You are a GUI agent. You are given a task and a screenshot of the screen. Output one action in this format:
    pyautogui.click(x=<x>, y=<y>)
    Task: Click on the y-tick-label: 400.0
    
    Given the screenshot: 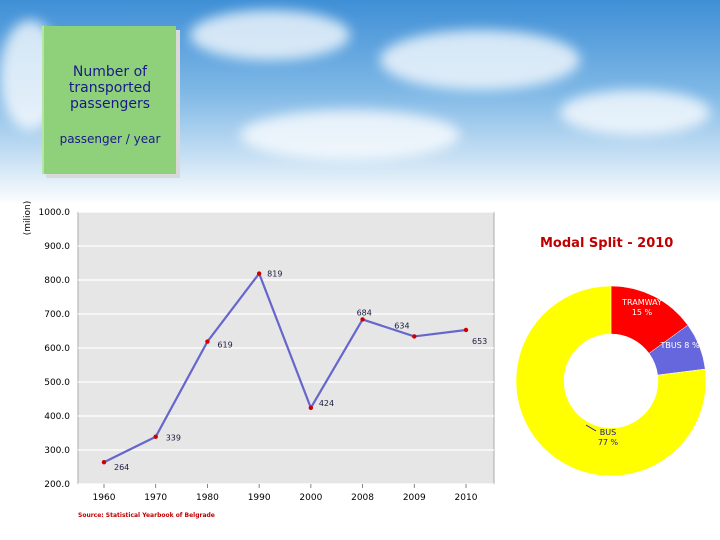 What is the action you would take?
    pyautogui.click(x=57, y=417)
    